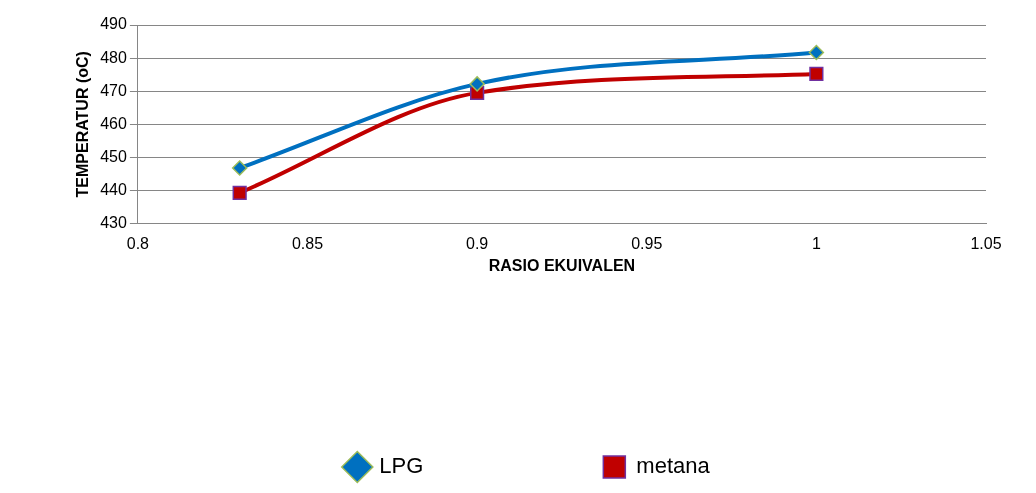  What do you see at coordinates (673, 466) in the screenshot?
I see `legend-label: metana` at bounding box center [673, 466].